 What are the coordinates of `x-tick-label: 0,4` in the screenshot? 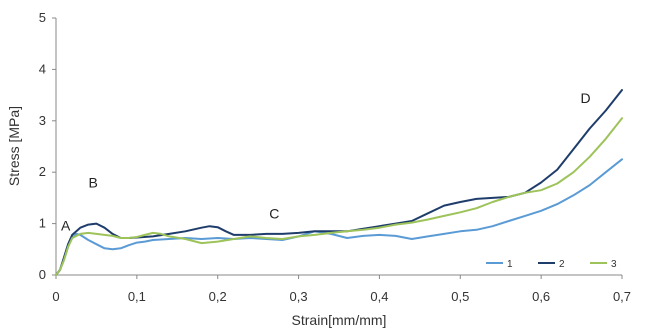 It's located at (379, 296).